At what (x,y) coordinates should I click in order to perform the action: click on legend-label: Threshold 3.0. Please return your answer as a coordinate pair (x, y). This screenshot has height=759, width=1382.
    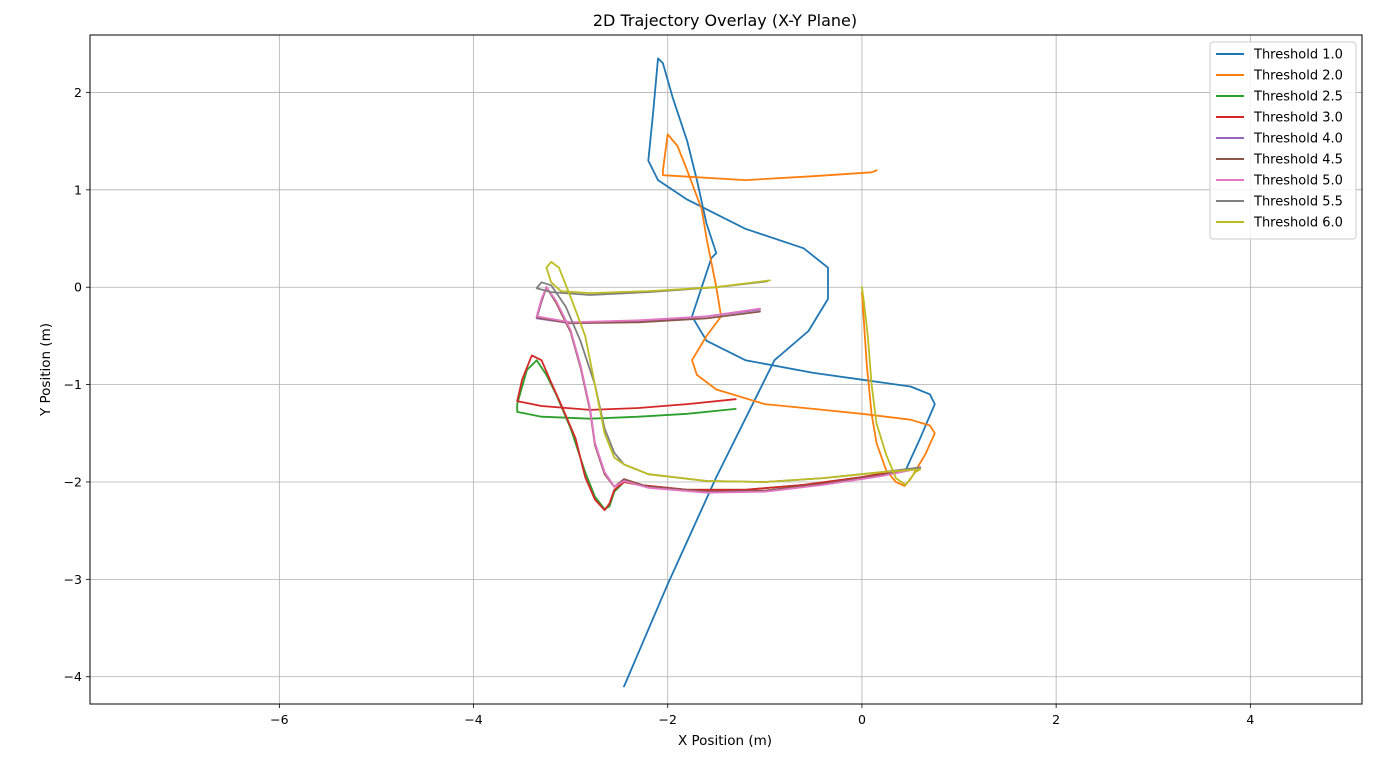
    Looking at the image, I should click on (1298, 118).